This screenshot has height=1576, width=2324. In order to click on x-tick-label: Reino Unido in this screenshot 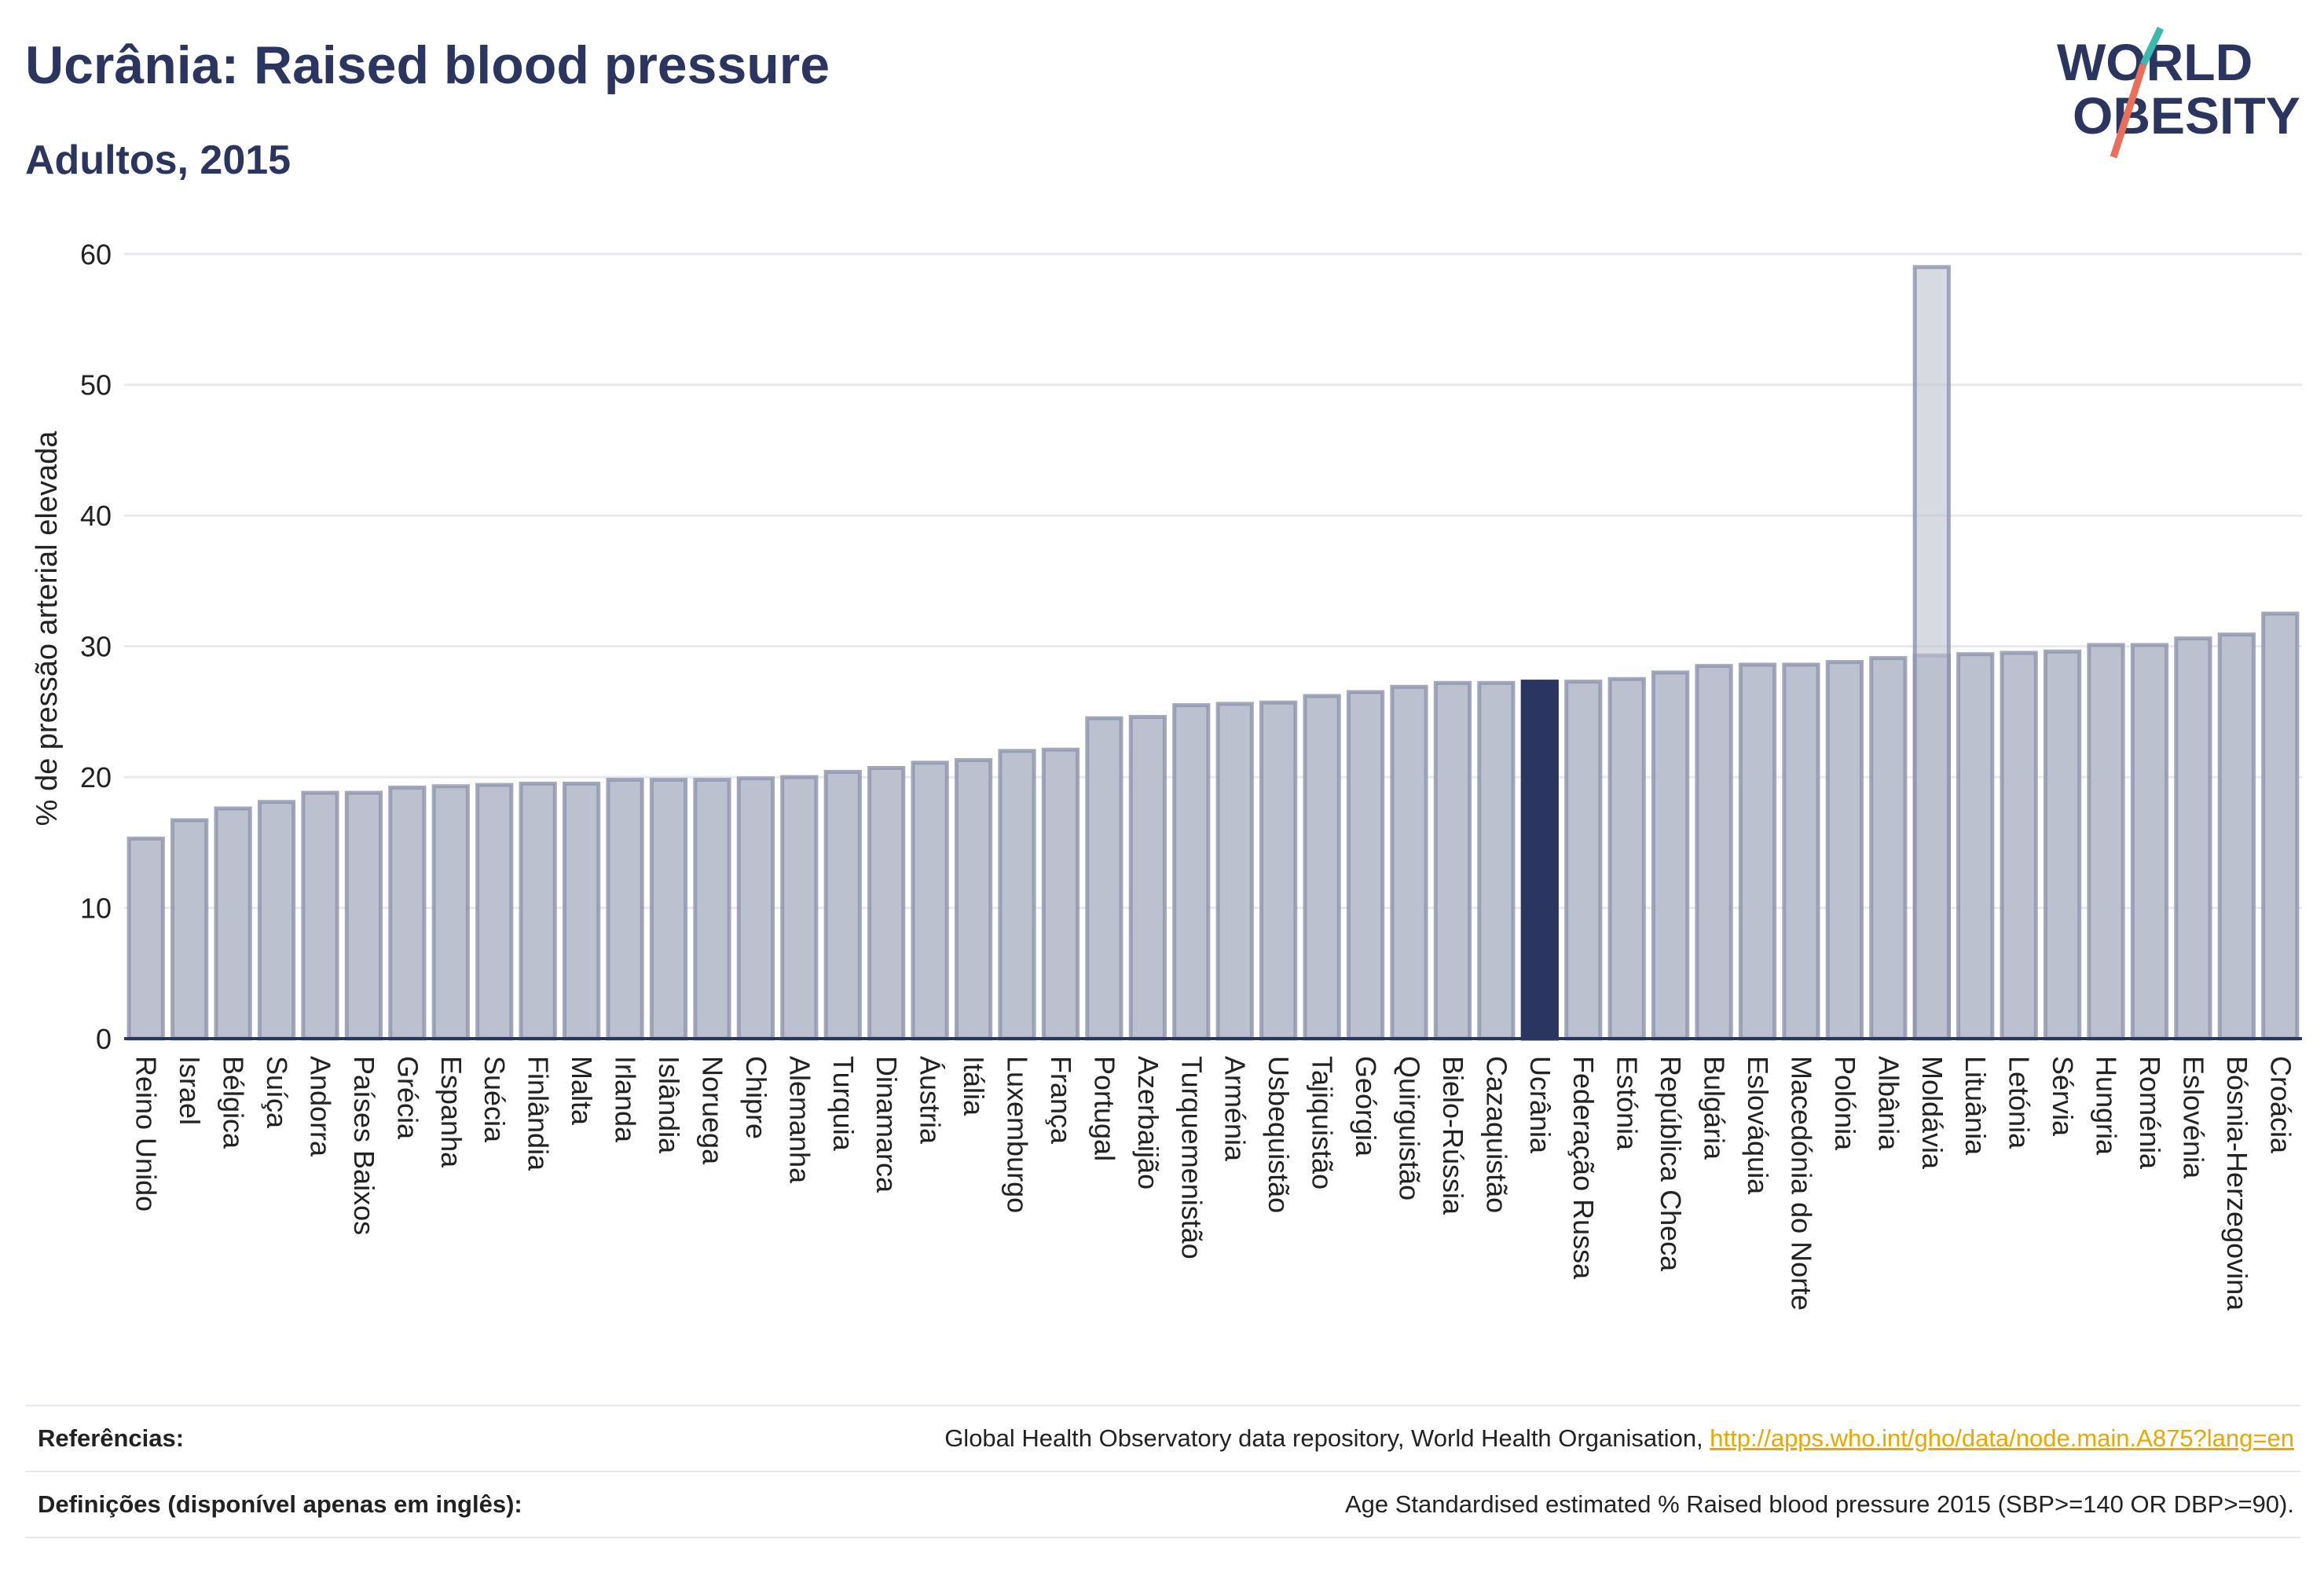, I will do `click(146, 1133)`.